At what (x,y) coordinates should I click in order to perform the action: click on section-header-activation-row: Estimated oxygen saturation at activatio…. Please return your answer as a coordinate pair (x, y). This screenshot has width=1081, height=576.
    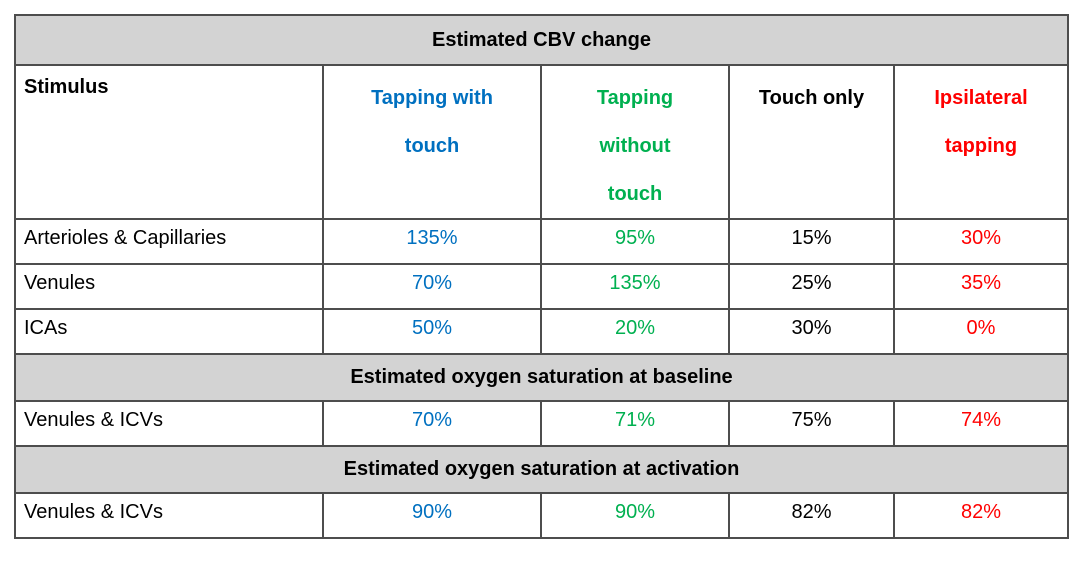
    Looking at the image, I should click on (541, 469).